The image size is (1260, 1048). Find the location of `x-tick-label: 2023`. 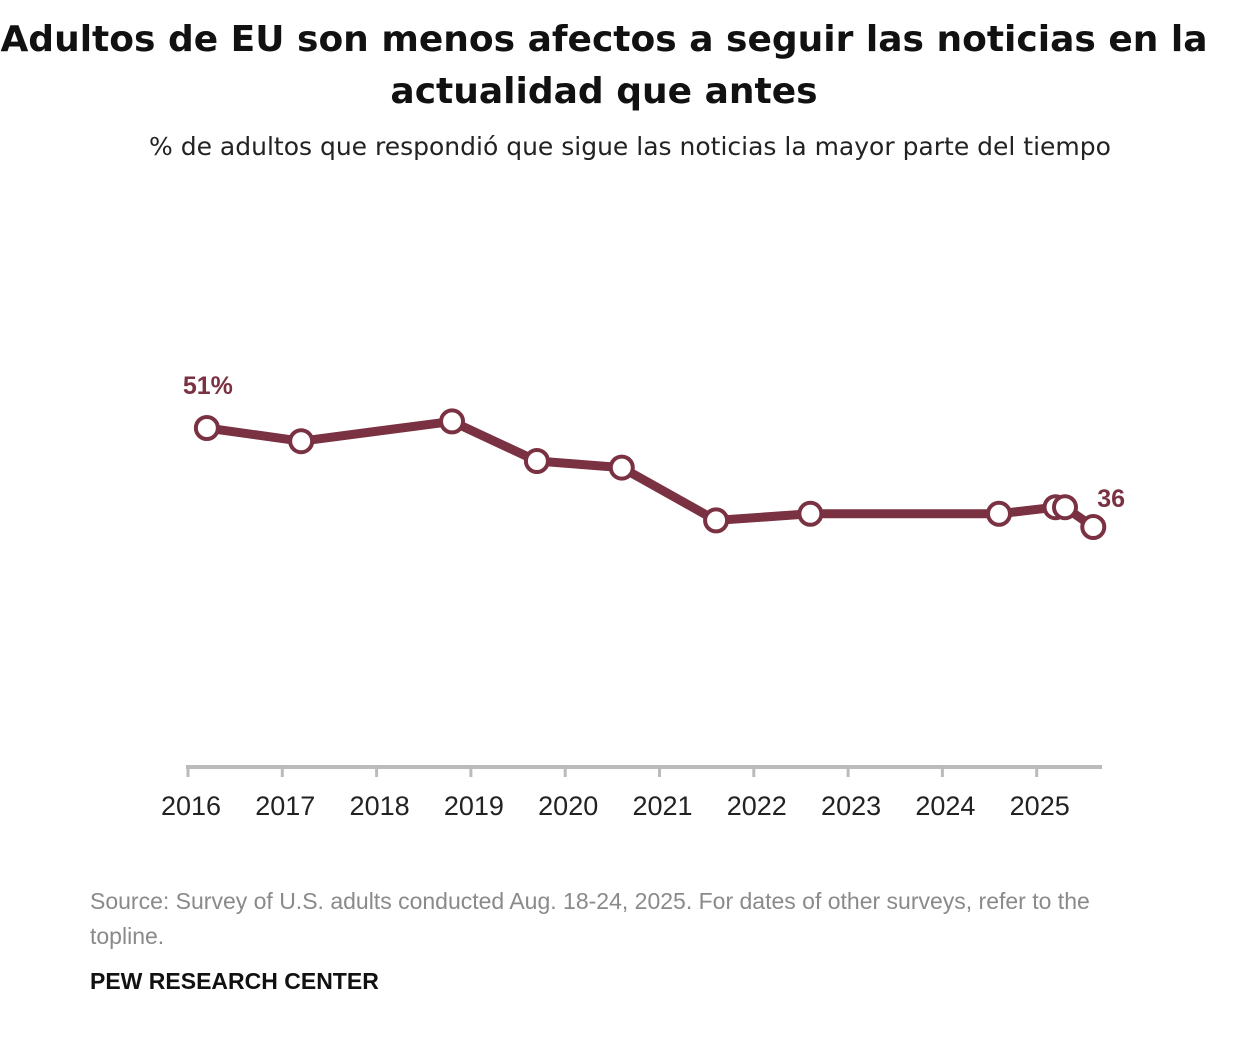

x-tick-label: 2023 is located at coordinates (851, 806).